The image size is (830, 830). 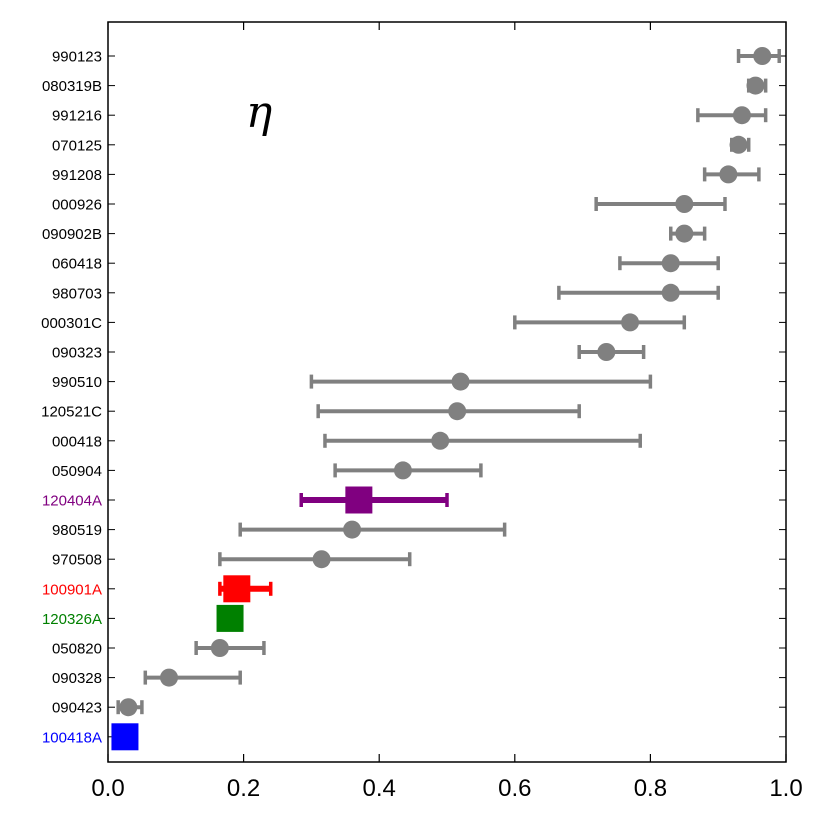 What do you see at coordinates (72, 737) in the screenshot?
I see `y-tick-label: 100418A` at bounding box center [72, 737].